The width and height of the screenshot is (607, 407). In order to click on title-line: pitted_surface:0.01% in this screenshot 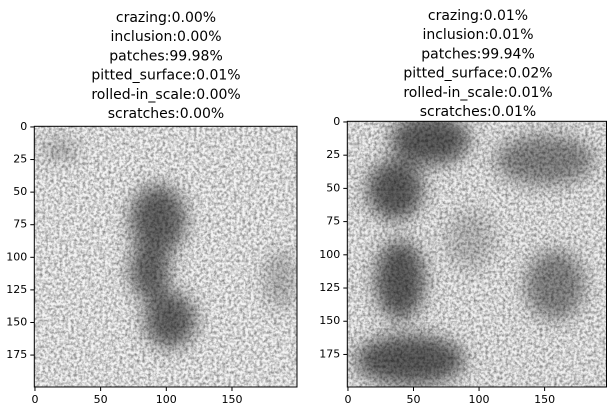, I will do `click(165, 76)`.